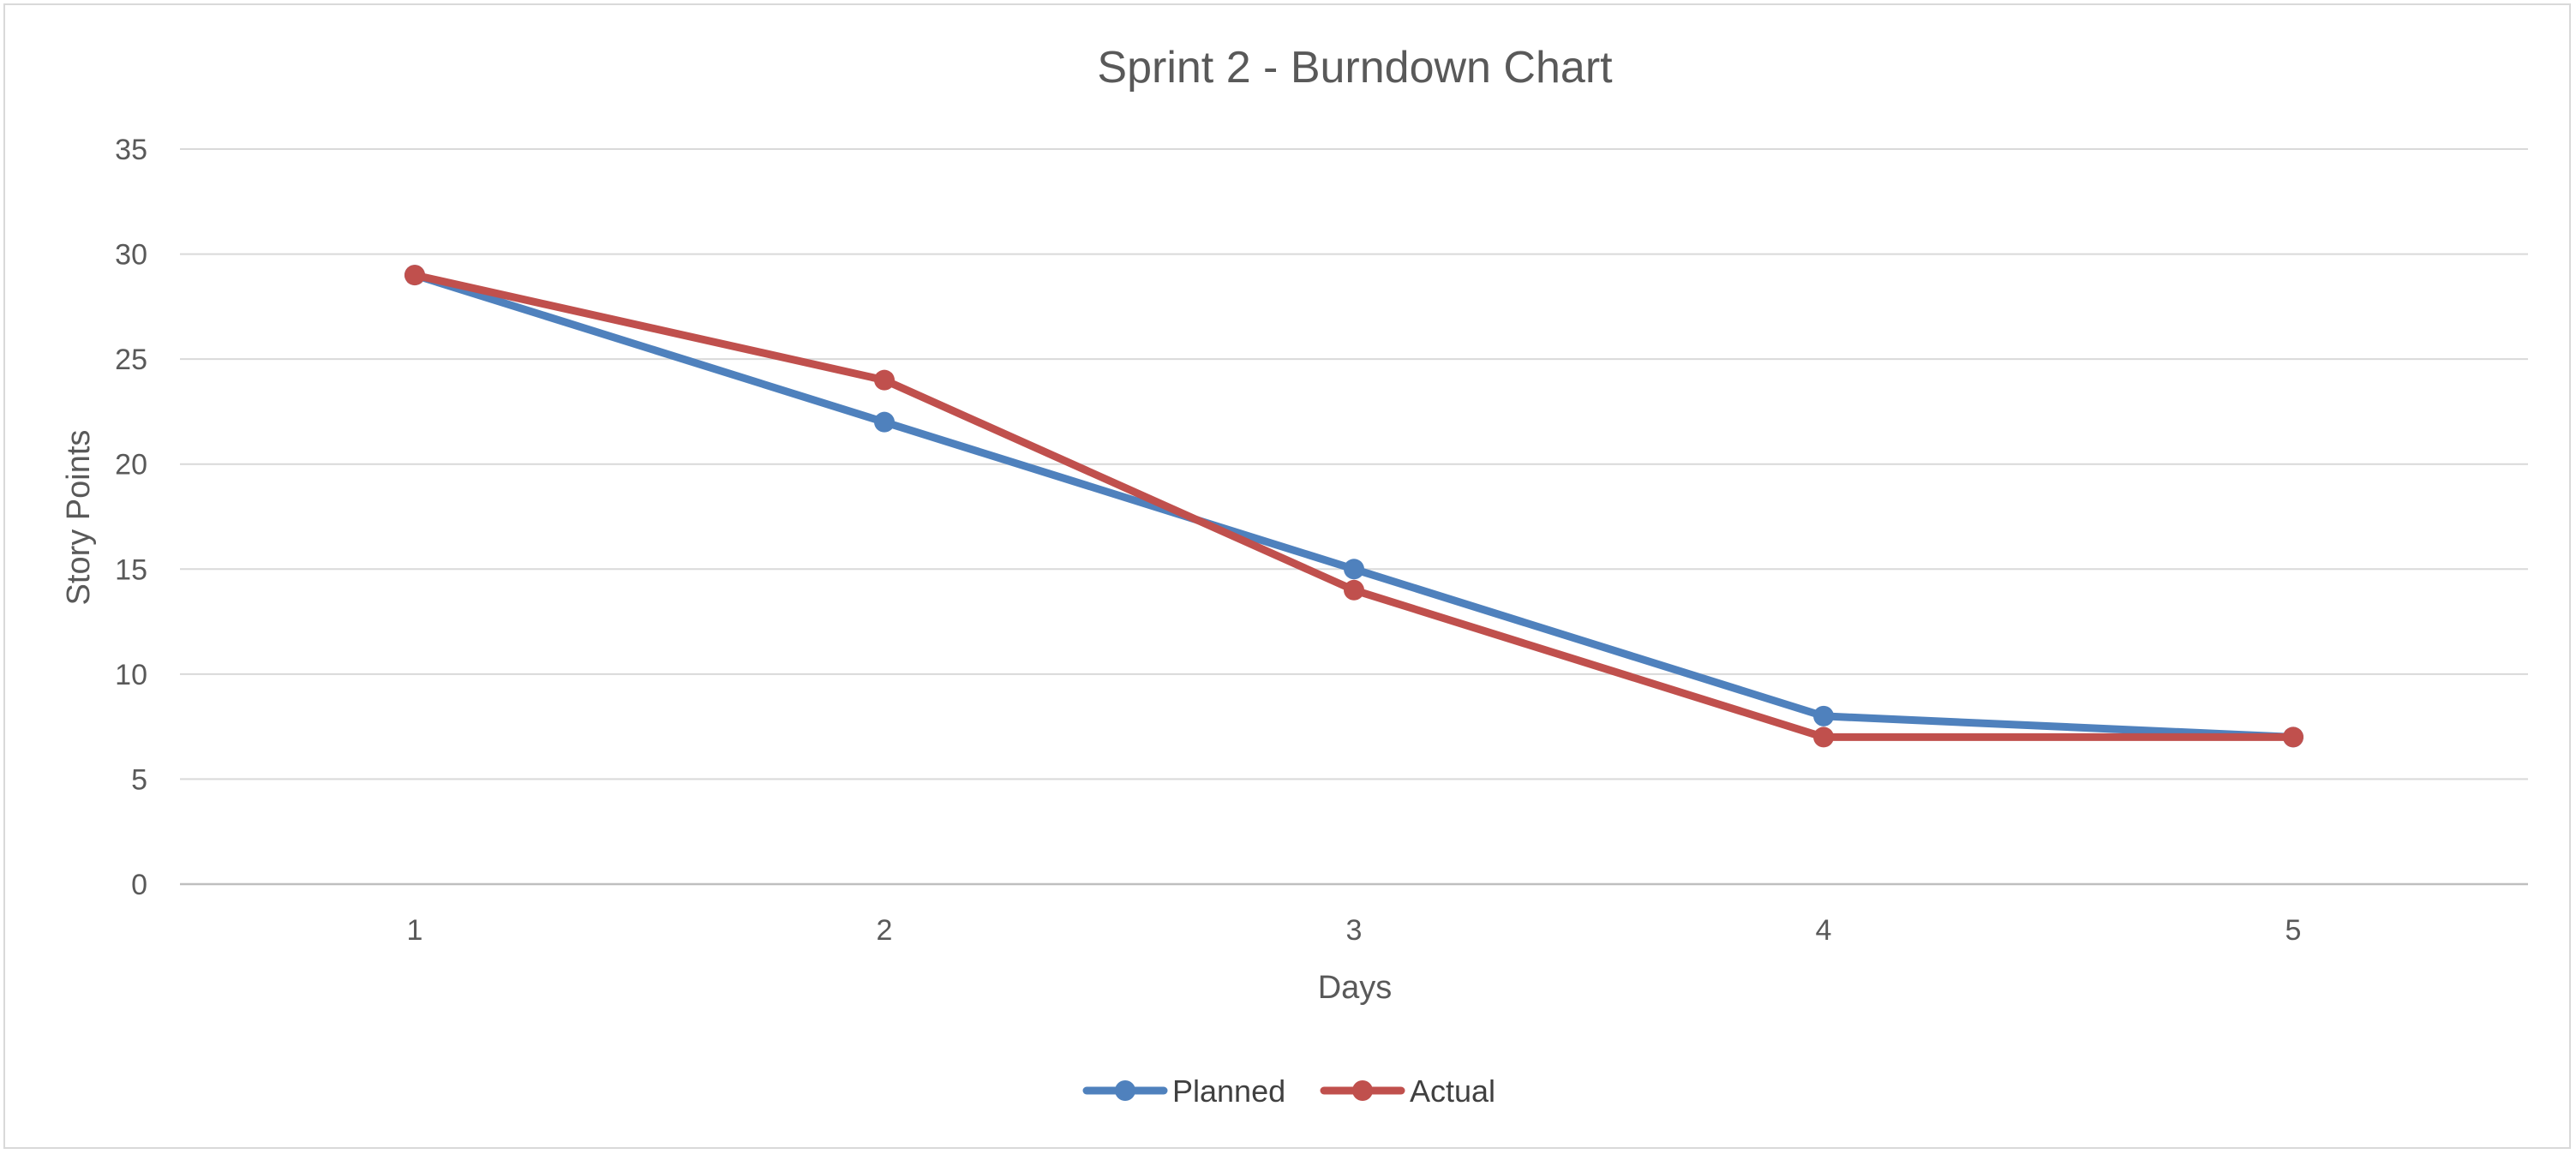 This screenshot has height=1154, width=2576. Describe the element at coordinates (1355, 988) in the screenshot. I see `x-axis-title: Days` at that location.